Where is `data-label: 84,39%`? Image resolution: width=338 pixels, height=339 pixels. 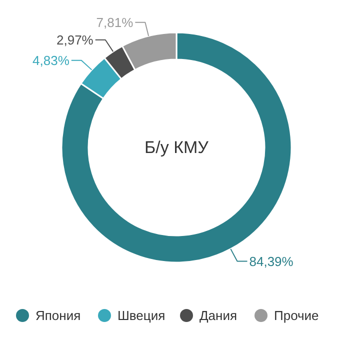 data-label: 84,39% is located at coordinates (271, 261).